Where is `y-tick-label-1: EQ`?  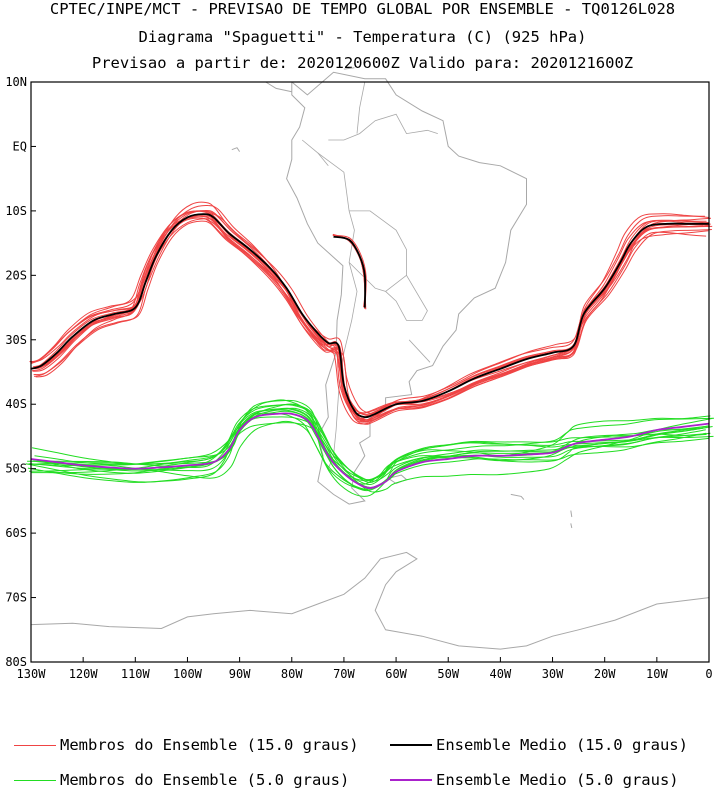 y-tick-label-1: EQ is located at coordinates (20, 146).